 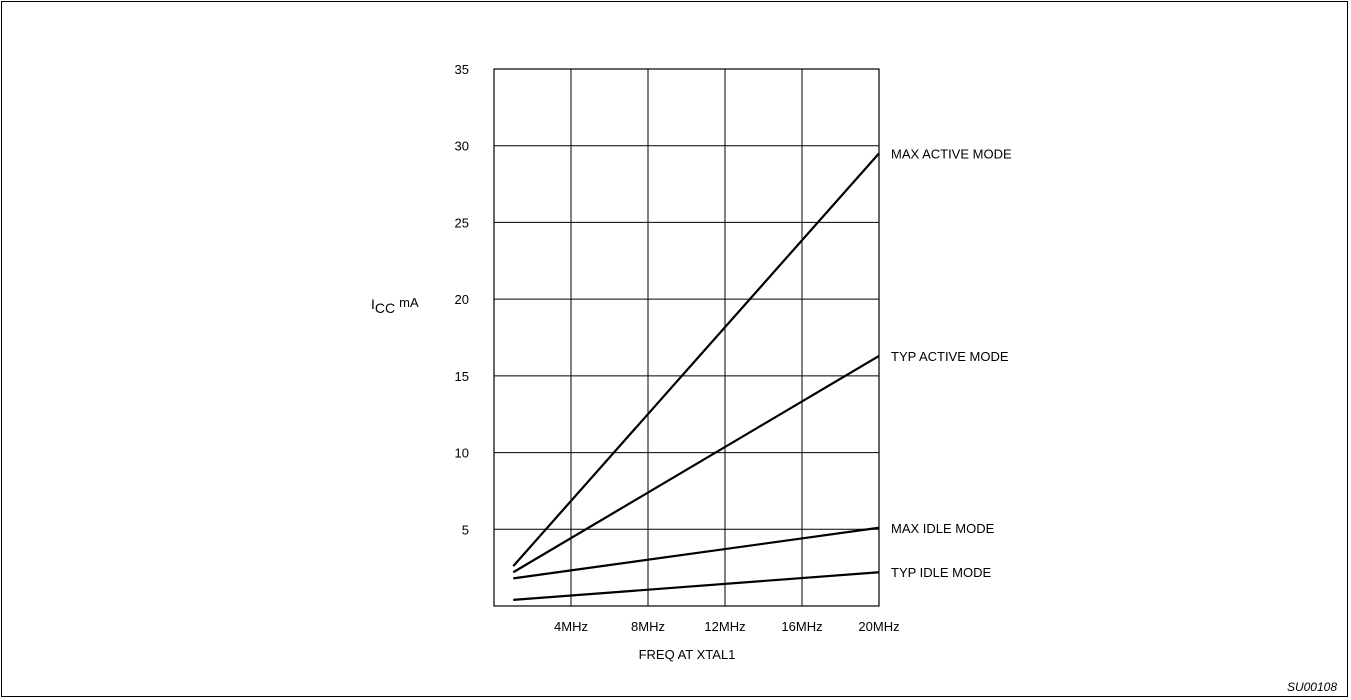 I want to click on y-tick-label: 10, so click(x=462, y=453).